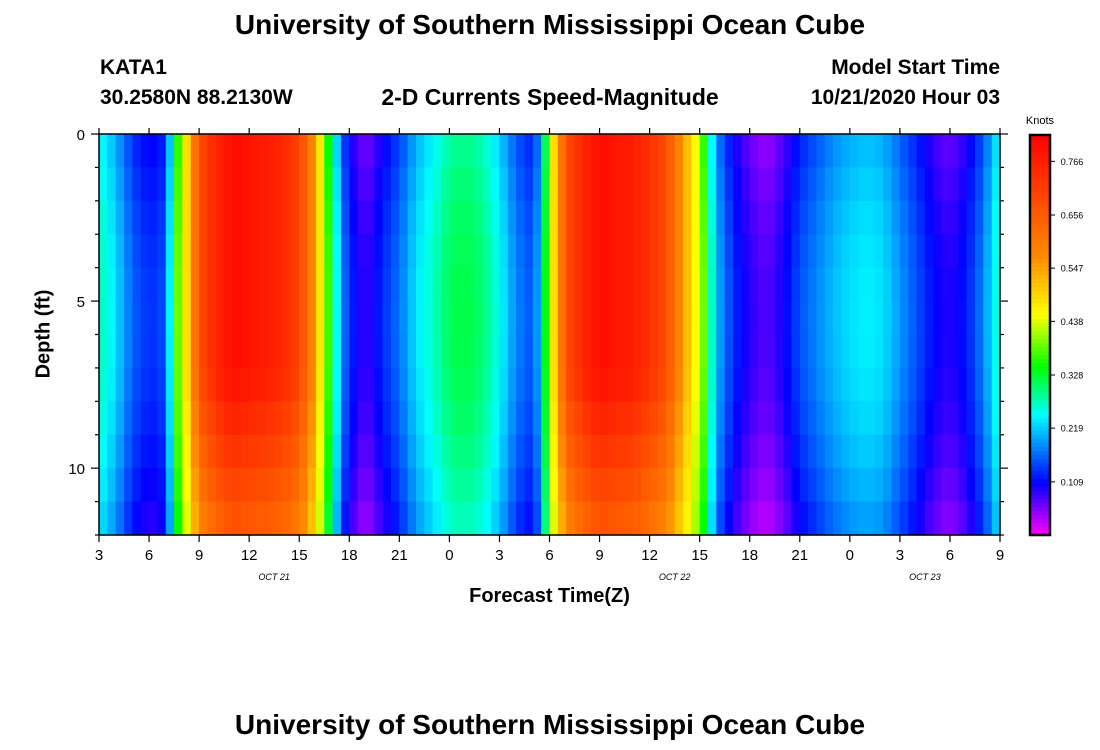 Image resolution: width=1100 pixels, height=750 pixels. What do you see at coordinates (499, 555) in the screenshot?
I see `x-tick-label: 3` at bounding box center [499, 555].